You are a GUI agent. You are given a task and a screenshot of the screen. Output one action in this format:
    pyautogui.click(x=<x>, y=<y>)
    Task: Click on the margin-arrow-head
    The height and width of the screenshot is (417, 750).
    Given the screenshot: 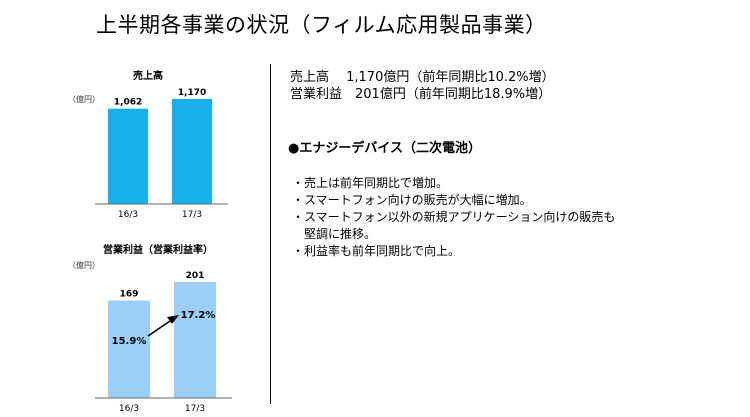 What is the action you would take?
    pyautogui.click(x=173, y=319)
    